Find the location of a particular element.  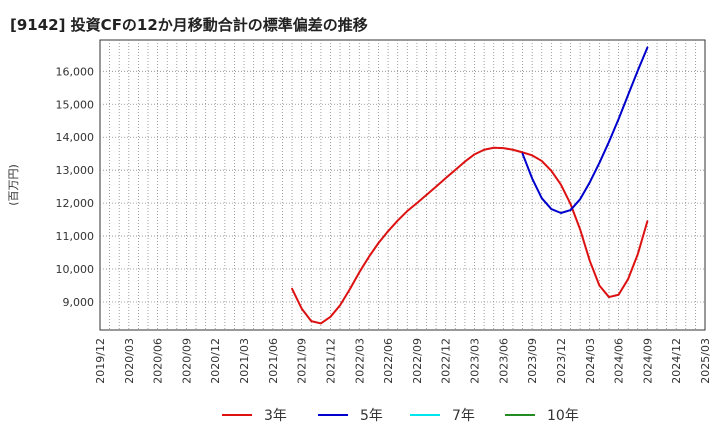

x-tick-label: 2022/09 is located at coordinates (417, 361).